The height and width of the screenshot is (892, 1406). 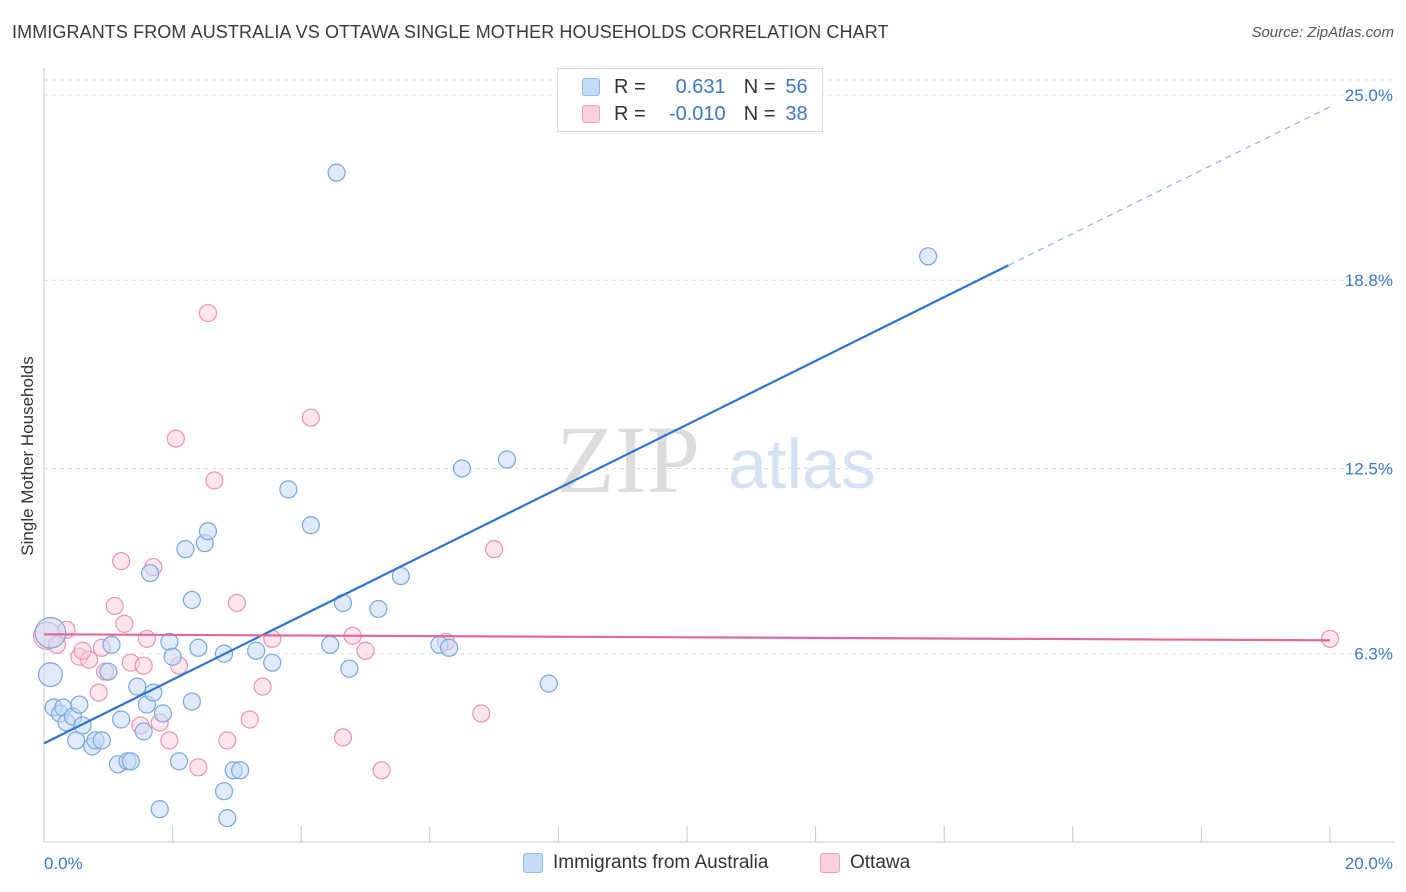 I want to click on watermark: ZIP atlas, so click(x=716, y=459).